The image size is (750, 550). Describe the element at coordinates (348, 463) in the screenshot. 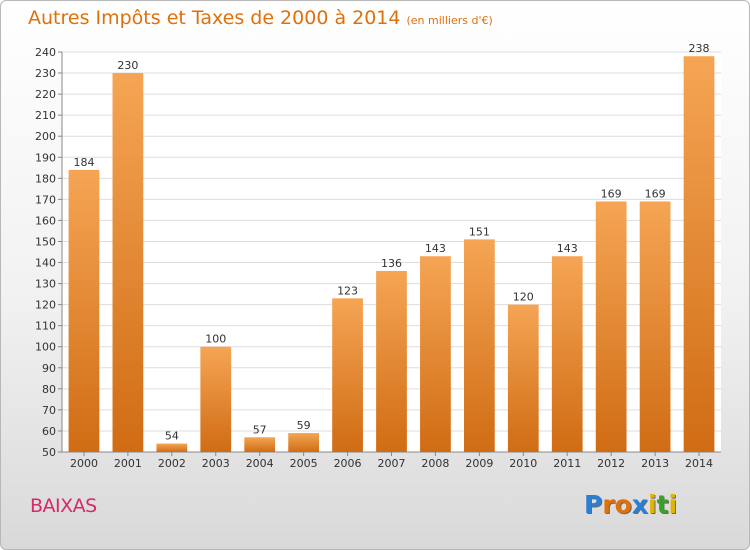

I see `x-tick-label: 2006` at that location.